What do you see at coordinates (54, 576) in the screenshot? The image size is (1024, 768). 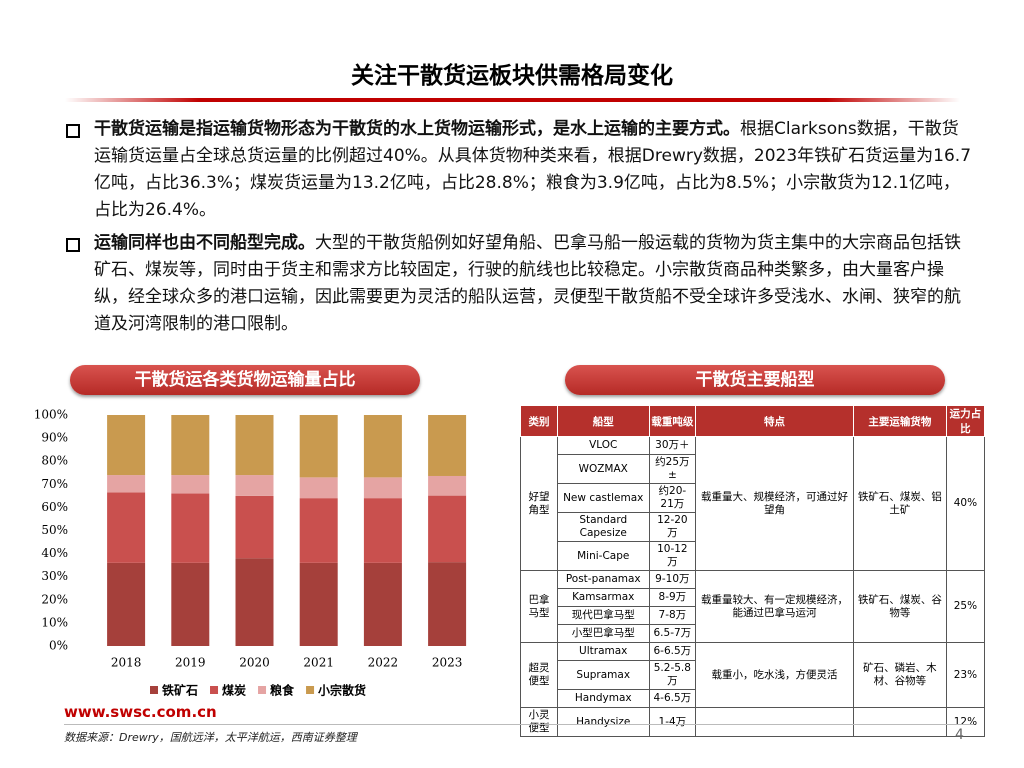 I see `y-tick-label: 30%` at bounding box center [54, 576].